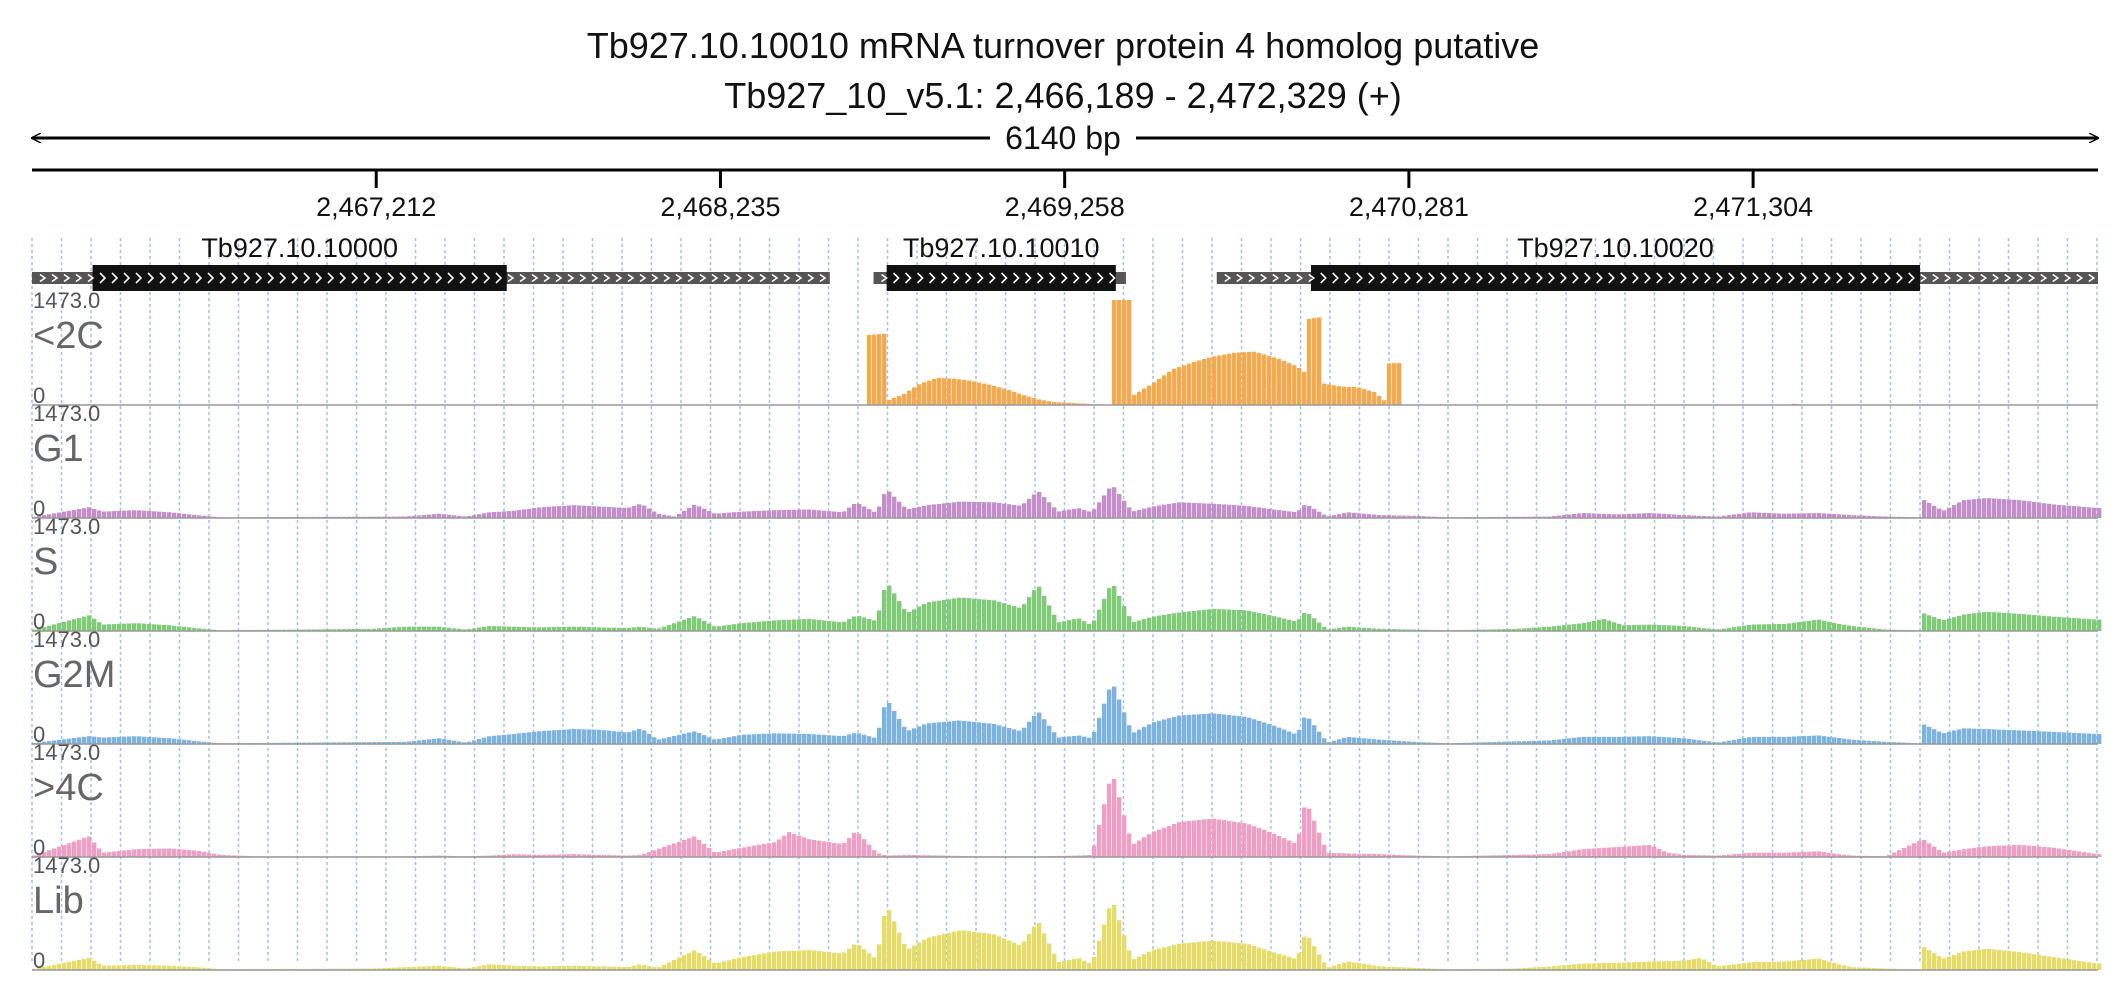  Describe the element at coordinates (1001, 248) in the screenshot. I see `gene-label: Tb927.10.10010` at that location.